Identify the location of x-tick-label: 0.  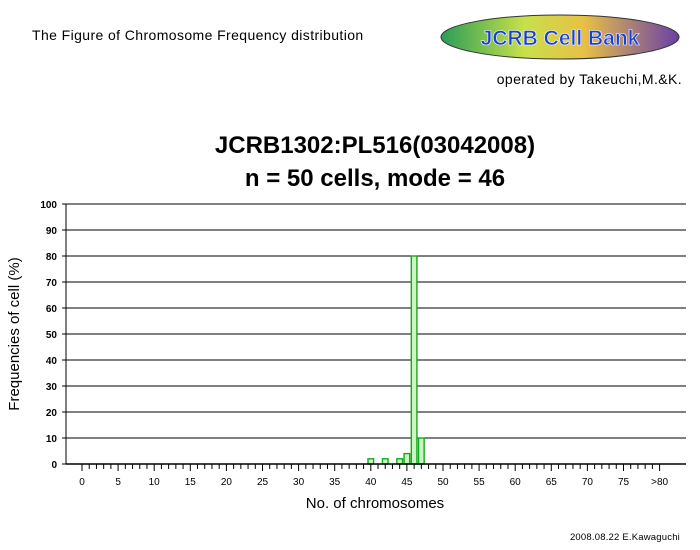
(82, 482).